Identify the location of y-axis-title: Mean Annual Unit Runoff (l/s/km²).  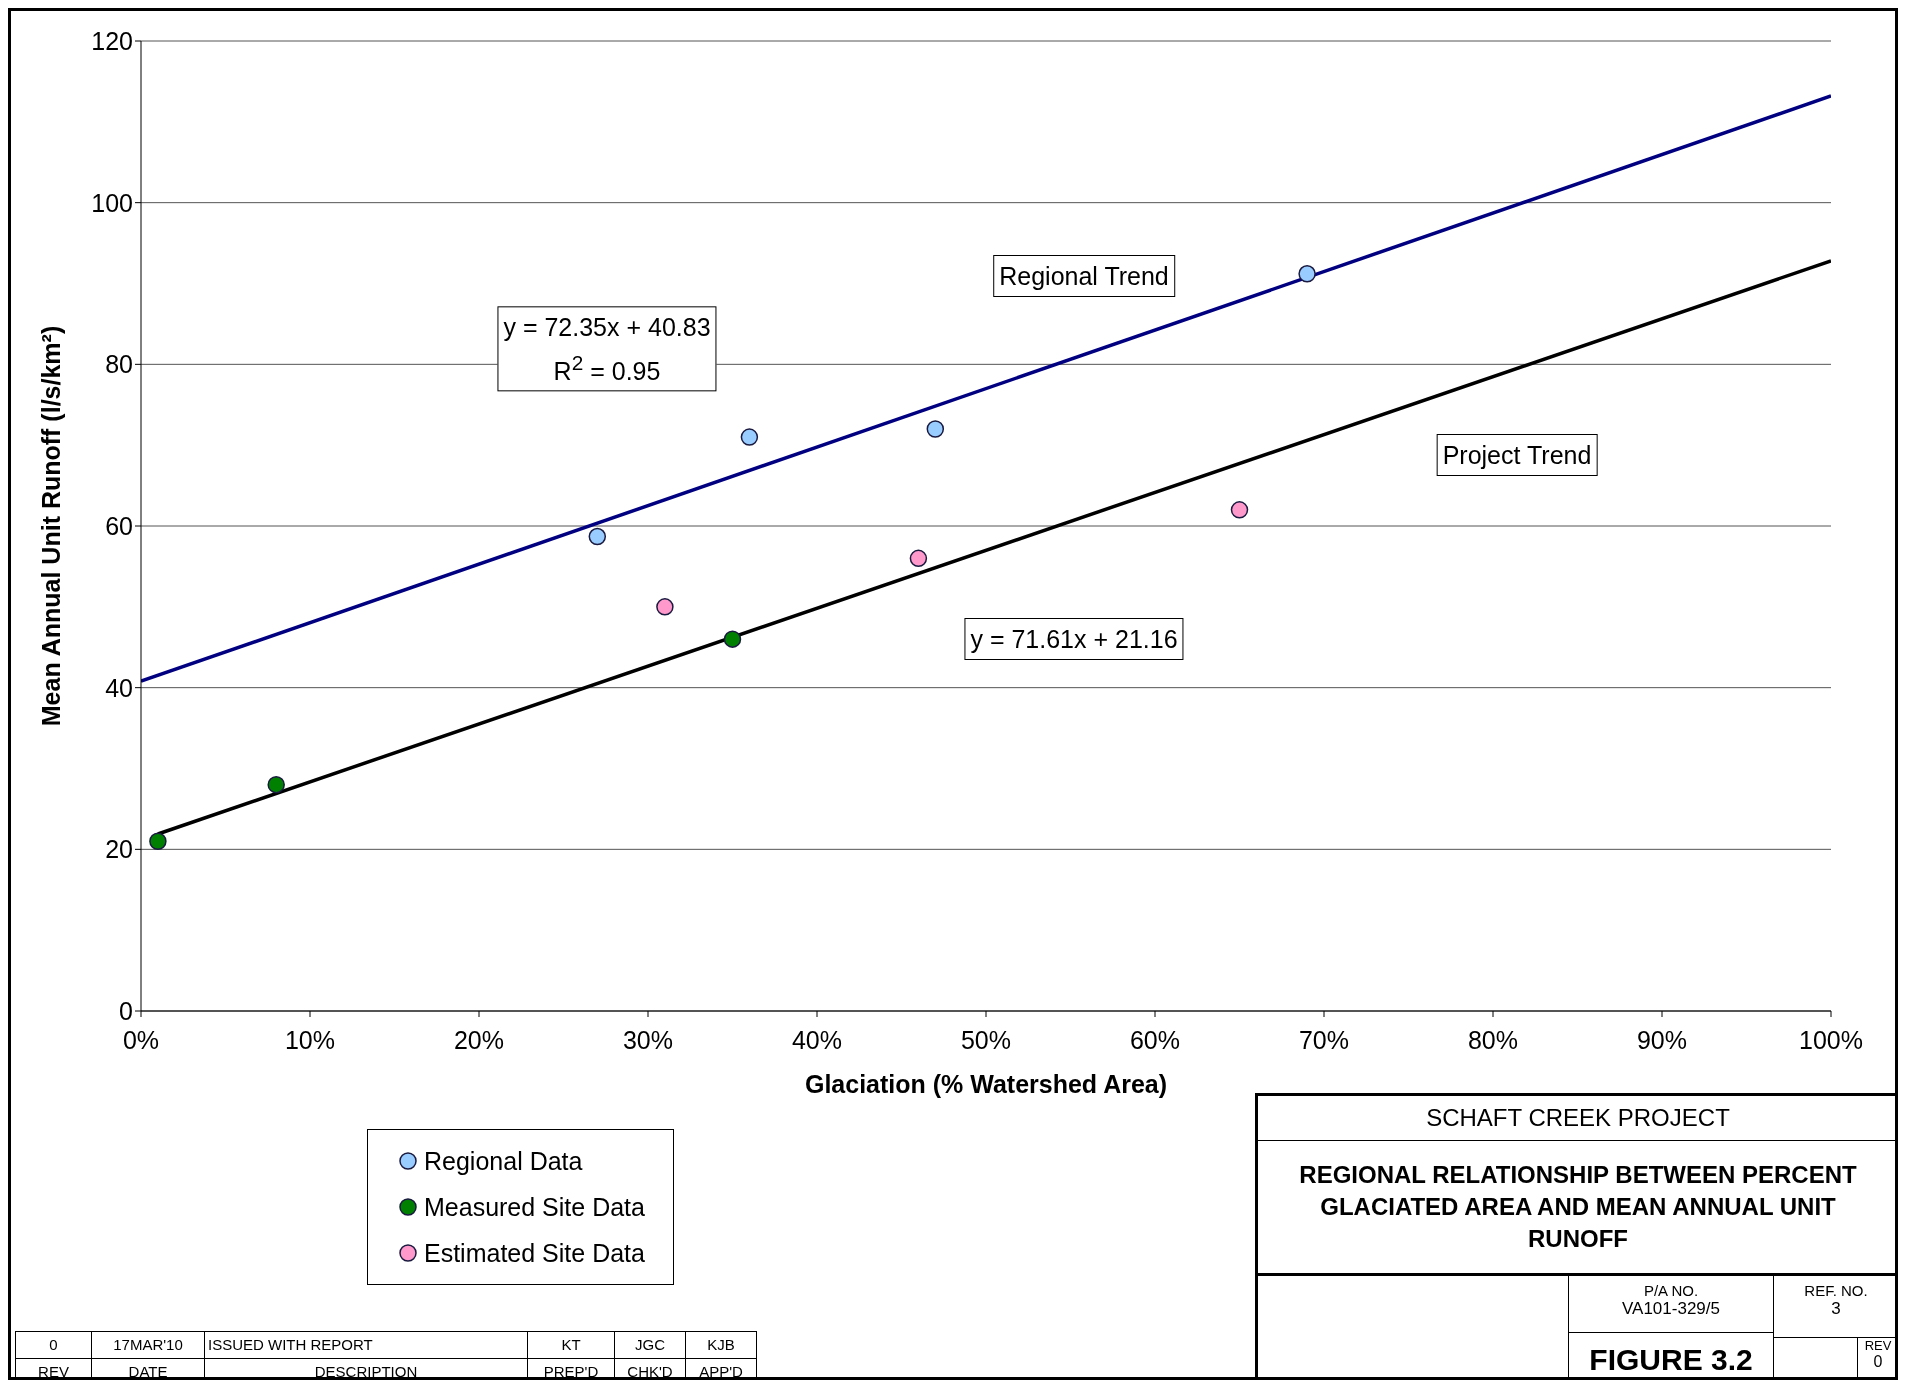
(50, 526).